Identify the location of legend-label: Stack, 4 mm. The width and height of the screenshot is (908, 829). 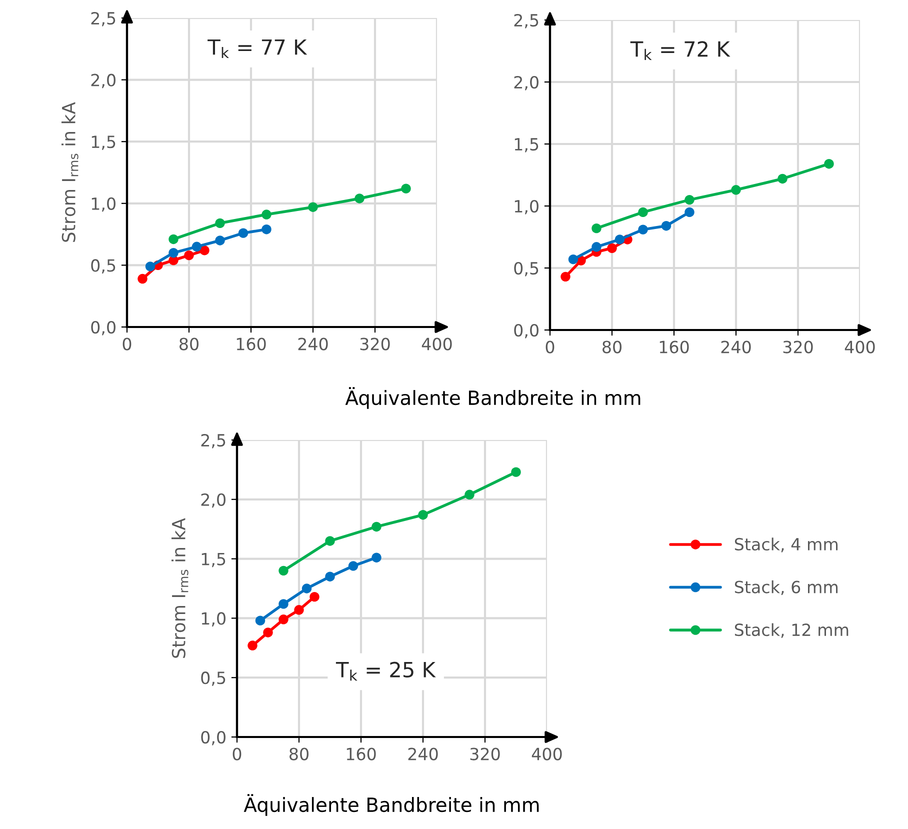
(786, 545).